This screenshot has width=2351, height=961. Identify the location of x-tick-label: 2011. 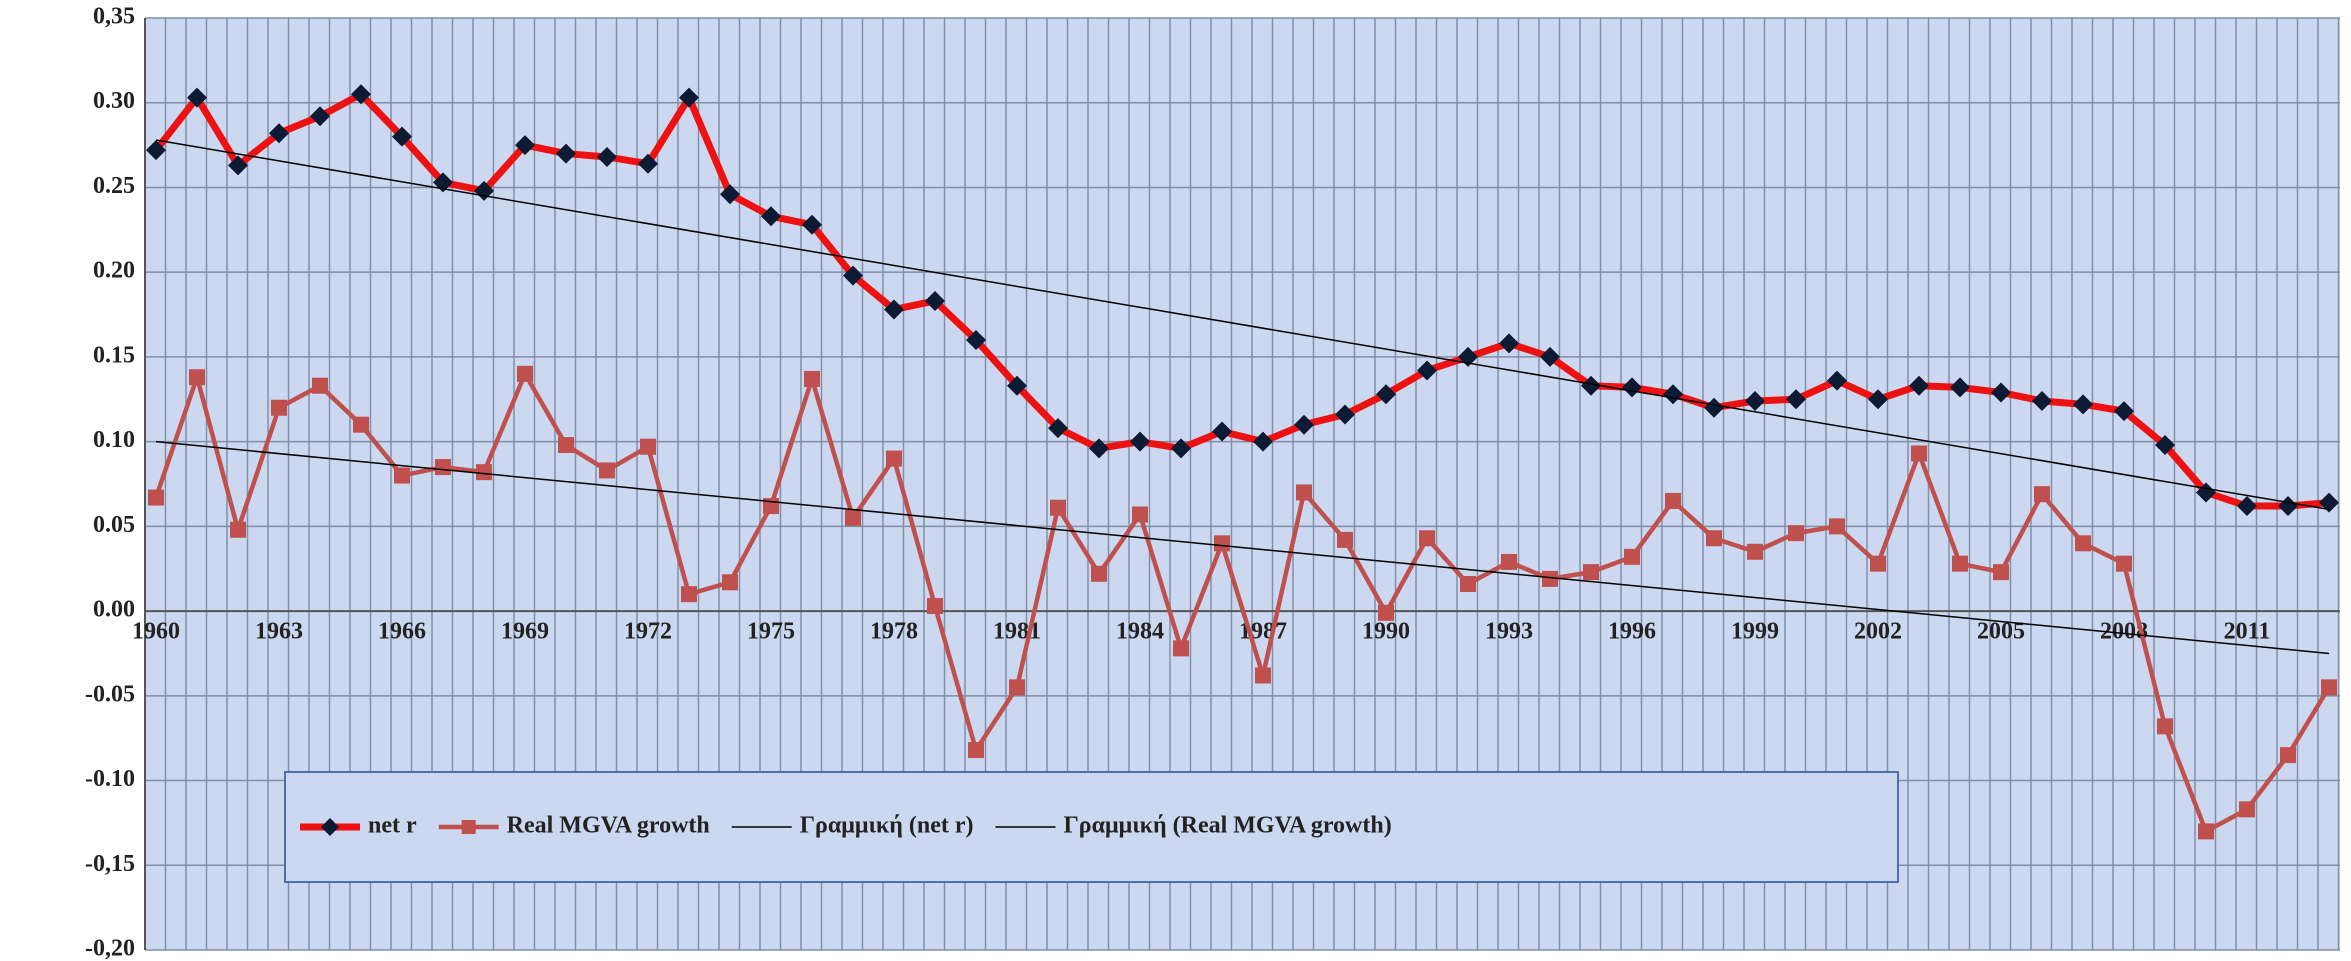
(2247, 632).